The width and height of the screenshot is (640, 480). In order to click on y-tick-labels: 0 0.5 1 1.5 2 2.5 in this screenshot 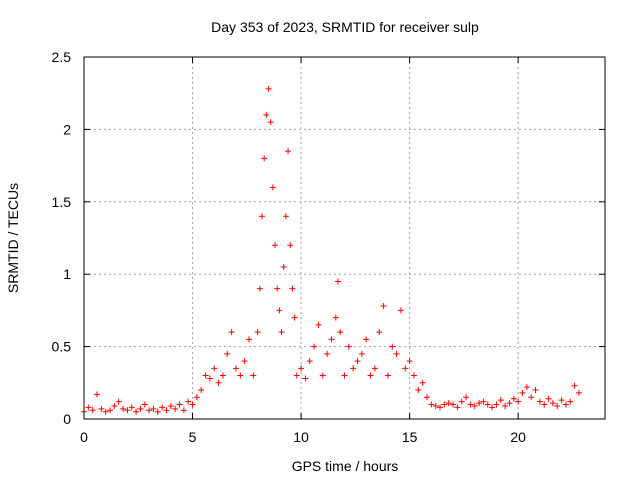, I will do `click(62, 238)`.